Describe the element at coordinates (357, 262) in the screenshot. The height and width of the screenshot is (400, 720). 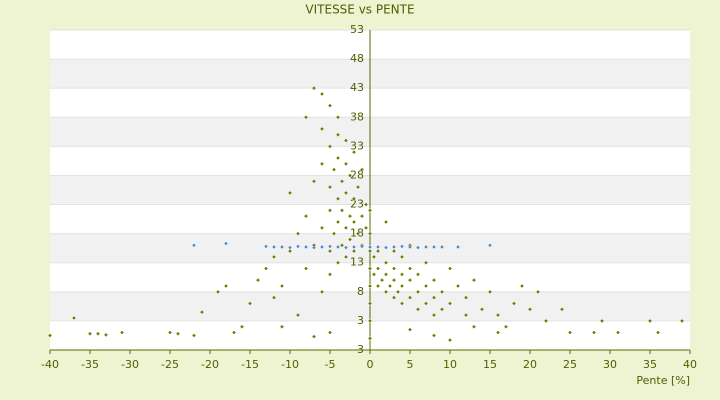
I see `y-tick-label: 13` at that location.